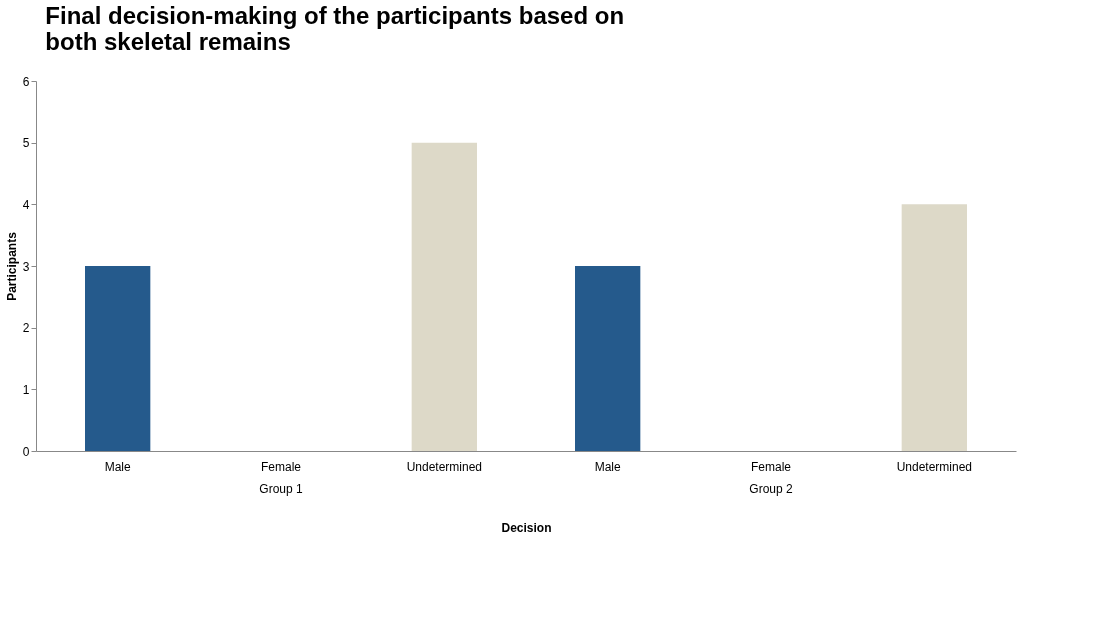 The height and width of the screenshot is (626, 1098). What do you see at coordinates (26, 389) in the screenshot?
I see `y-tick-label: 1` at bounding box center [26, 389].